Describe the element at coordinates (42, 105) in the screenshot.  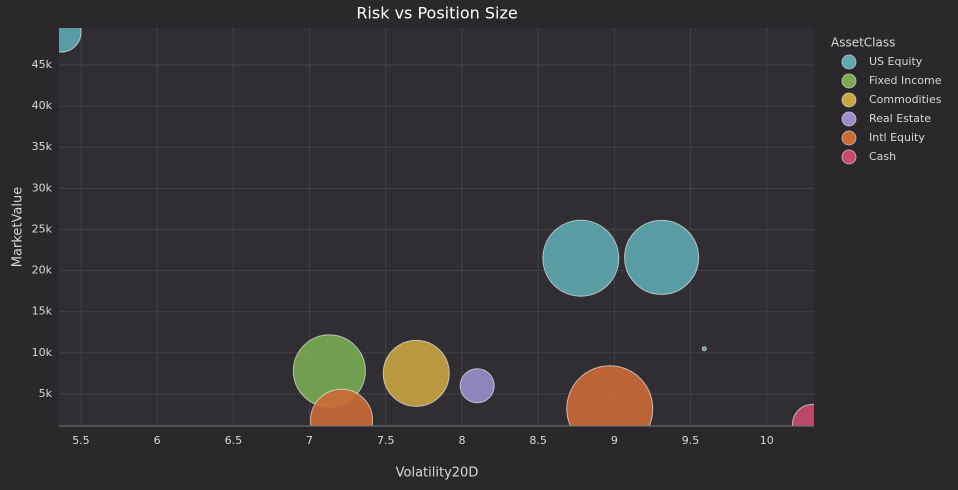
I see `y-tick-label: 40k` at that location.